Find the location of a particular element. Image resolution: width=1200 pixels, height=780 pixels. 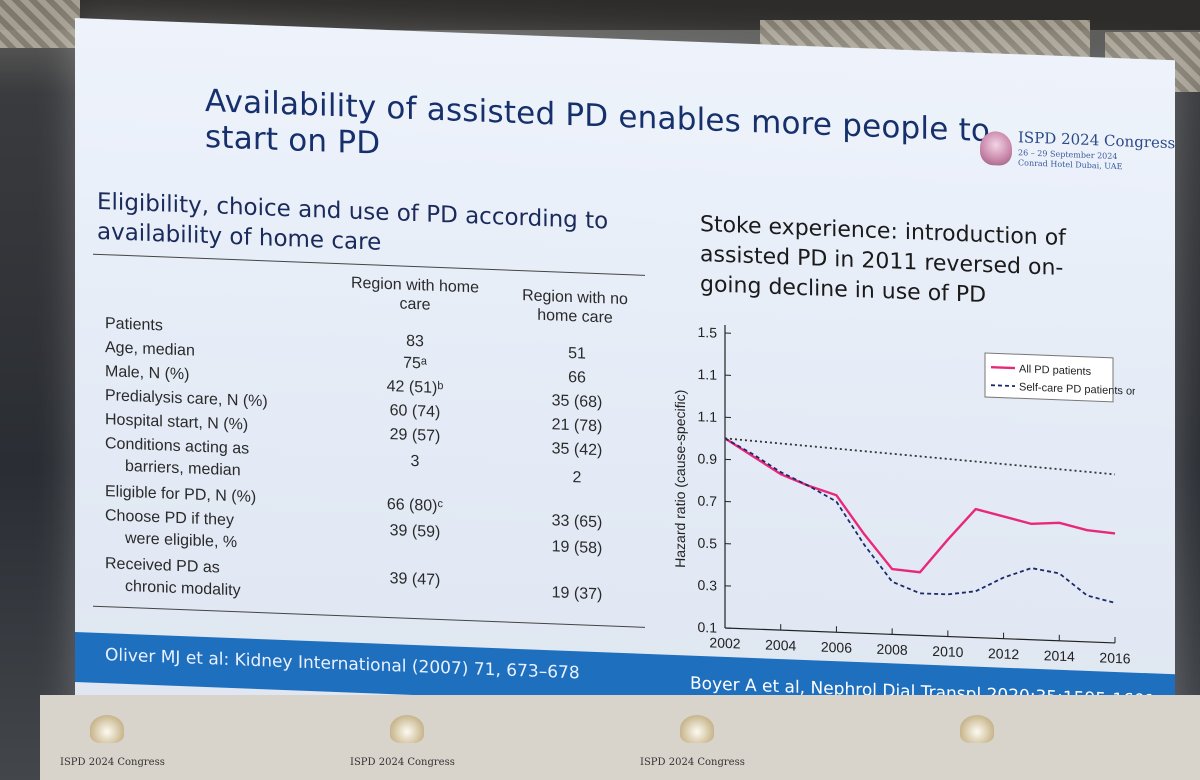

y-axis-label: Hazard ratio (cause-specific) is located at coordinates (680, 478).